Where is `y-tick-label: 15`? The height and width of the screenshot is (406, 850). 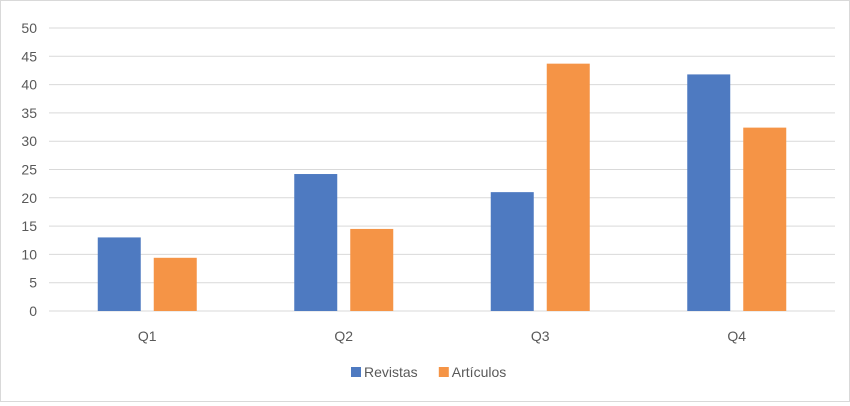 y-tick-label: 15 is located at coordinates (29, 226).